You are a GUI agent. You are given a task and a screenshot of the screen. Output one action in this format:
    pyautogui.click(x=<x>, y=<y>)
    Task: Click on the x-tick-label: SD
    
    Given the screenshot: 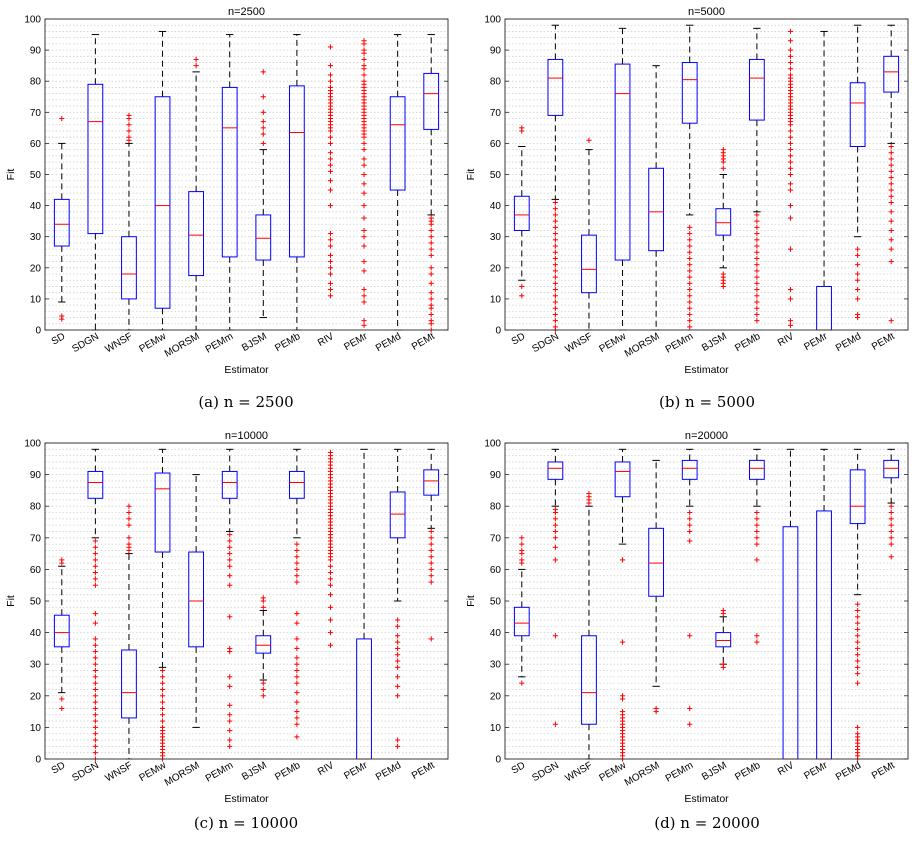 What is the action you would take?
    pyautogui.click(x=519, y=339)
    